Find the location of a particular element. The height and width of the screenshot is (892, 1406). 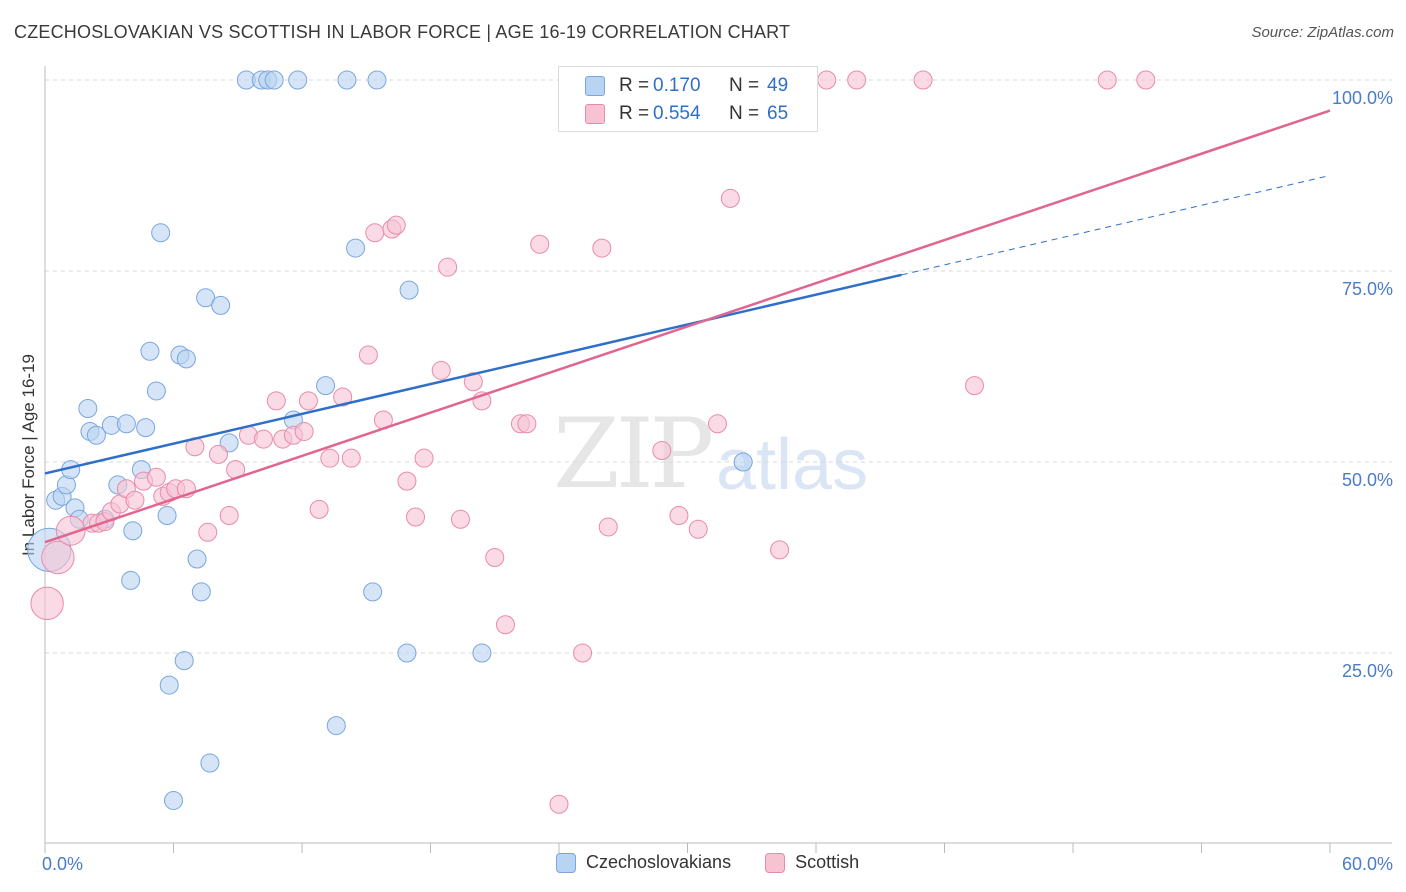

y-tick-label: 25.0% is located at coordinates (1367, 671).